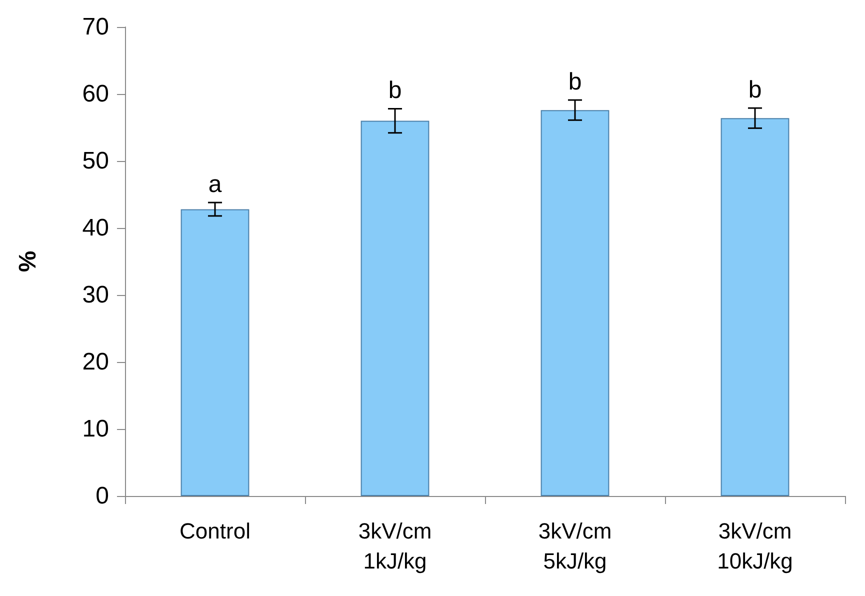  What do you see at coordinates (95, 27) in the screenshot?
I see `y-tick-label: 70` at bounding box center [95, 27].